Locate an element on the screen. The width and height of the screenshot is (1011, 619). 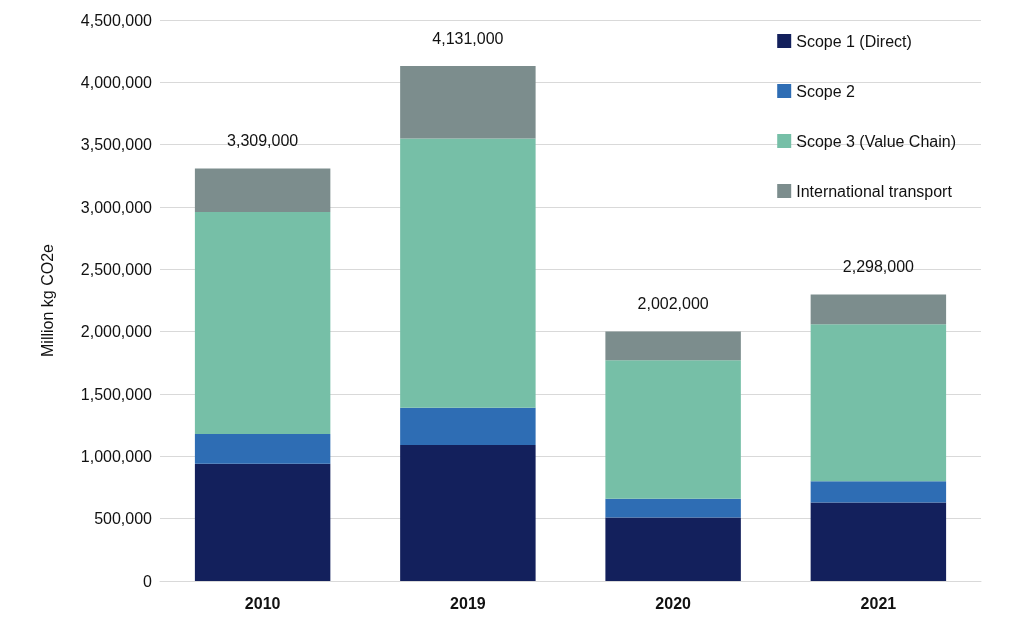
y-axis-title: Million kg CO2e is located at coordinates (47, 300).